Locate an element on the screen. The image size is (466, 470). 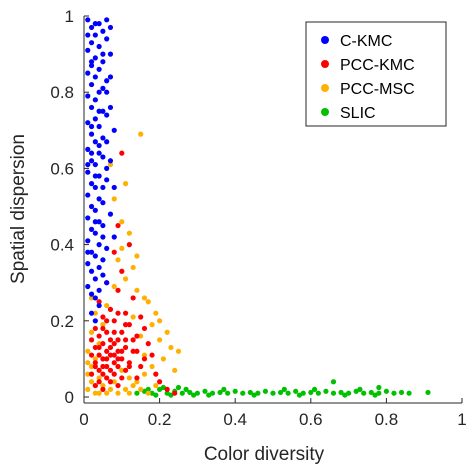
y-tick-label: 0.4 is located at coordinates (62, 245).